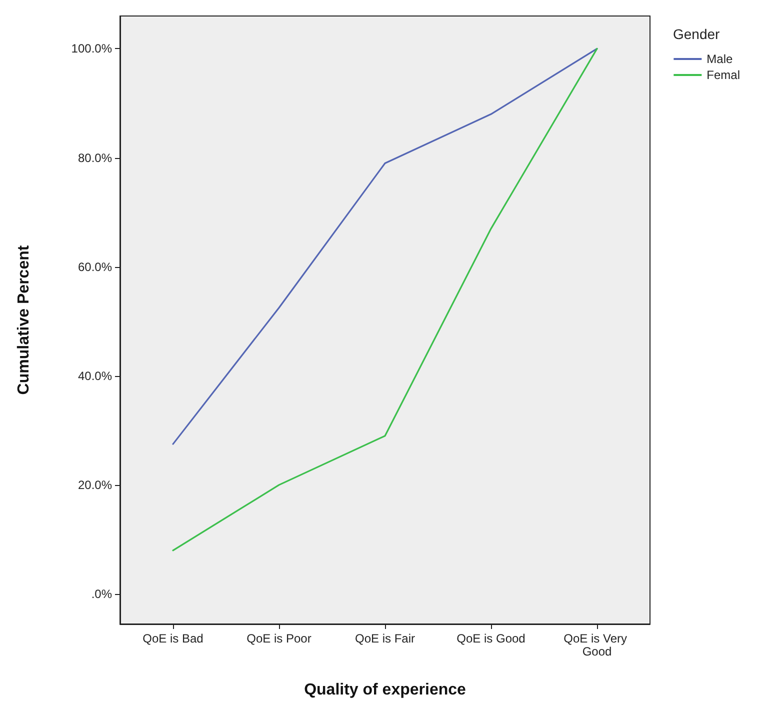  Describe the element at coordinates (91, 49) in the screenshot. I see `y-tick-label: 100.0%` at that location.